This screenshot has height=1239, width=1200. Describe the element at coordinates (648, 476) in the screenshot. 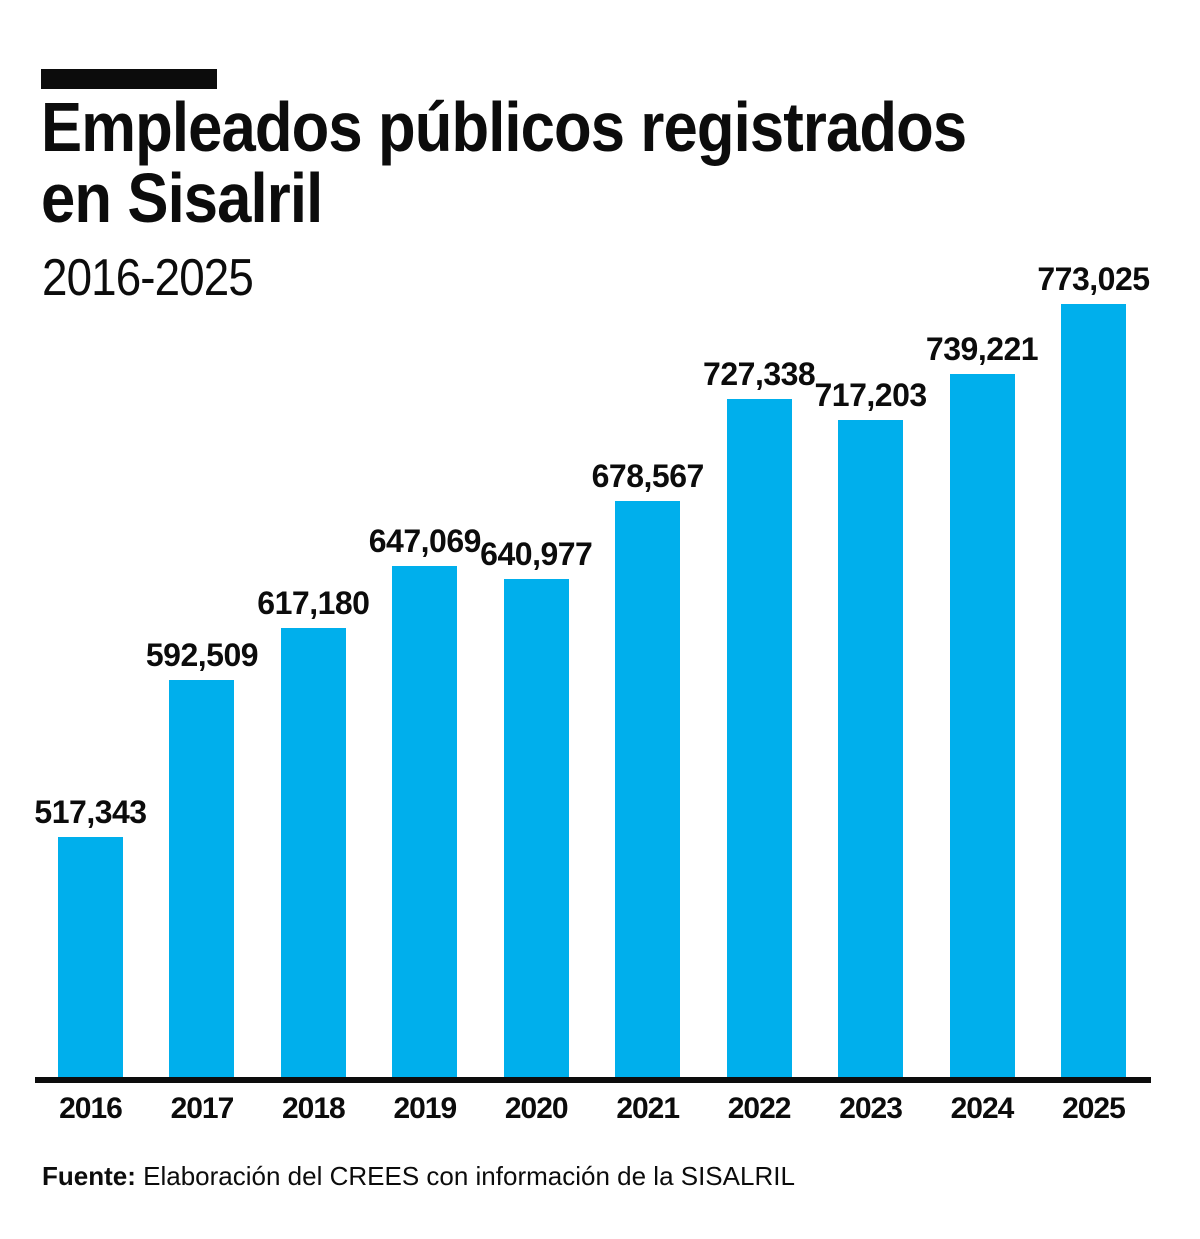

I see `bar-value-label-2021: 678,567` at that location.